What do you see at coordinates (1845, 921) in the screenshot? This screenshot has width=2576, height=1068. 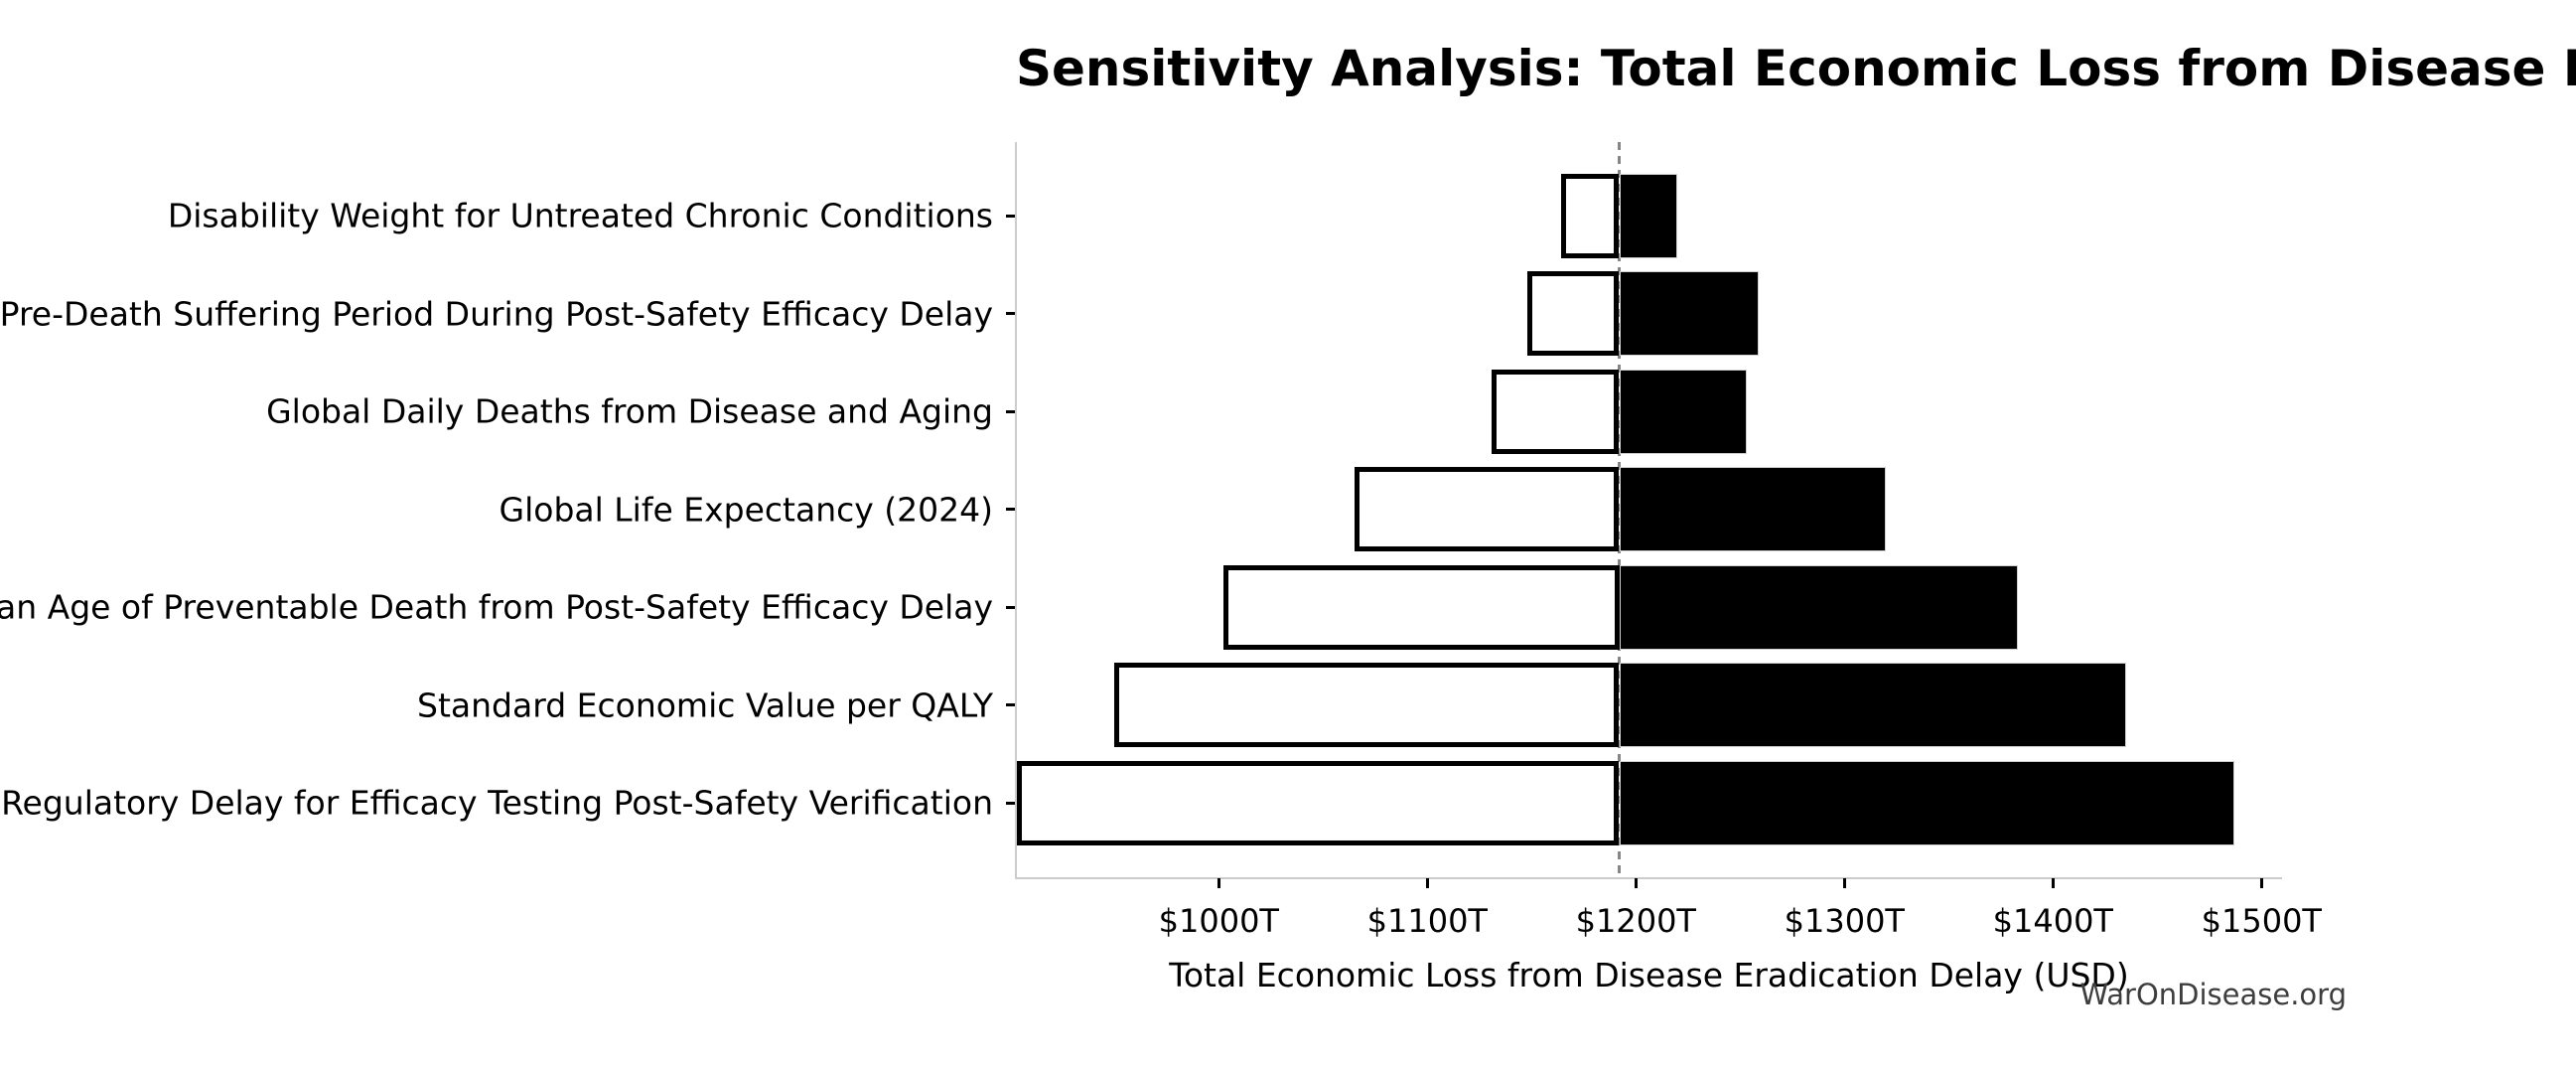 I see `x-tick-label: $1300T` at bounding box center [1845, 921].